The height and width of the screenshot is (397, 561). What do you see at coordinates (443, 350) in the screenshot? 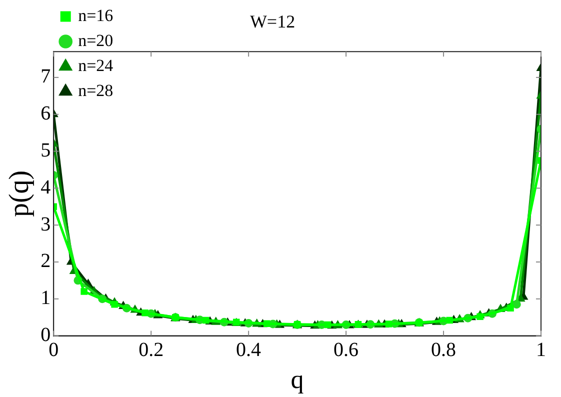
I see `x-tick-label: 0.8` at bounding box center [443, 350].